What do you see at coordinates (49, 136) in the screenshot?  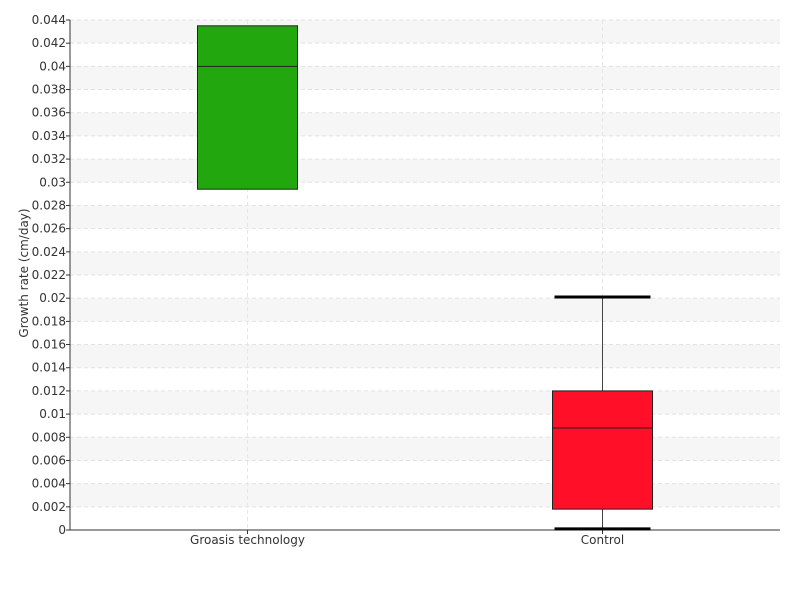 I see `y-tick-label: 0.034` at bounding box center [49, 136].